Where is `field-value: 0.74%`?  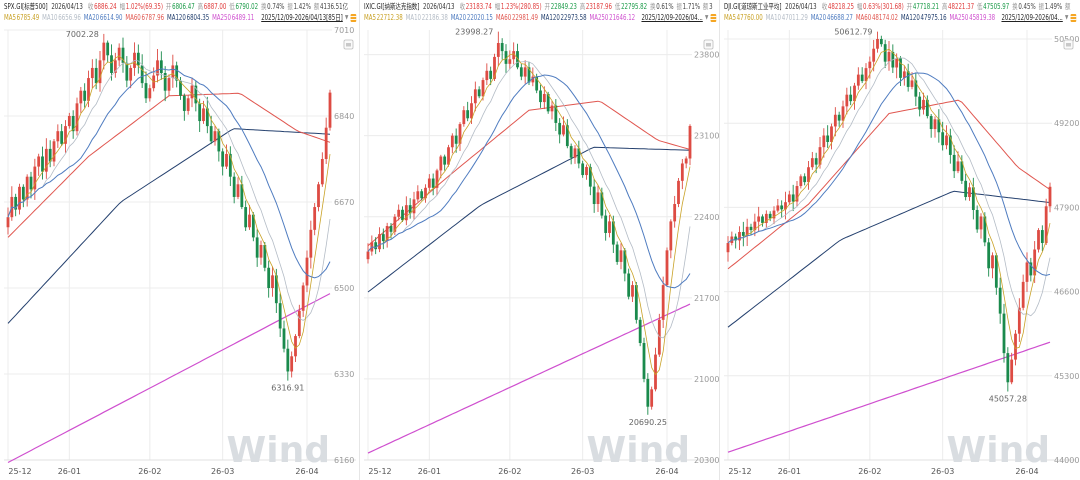 field-value: 0.74% is located at coordinates (276, 6).